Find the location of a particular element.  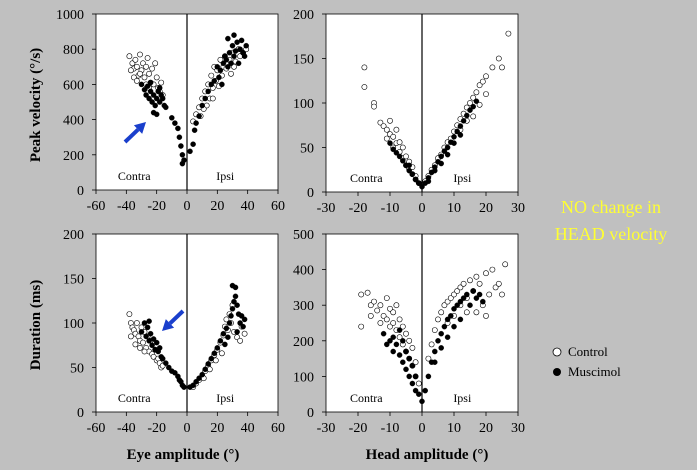

y-tick-label: 400 is located at coordinates (73, 121).